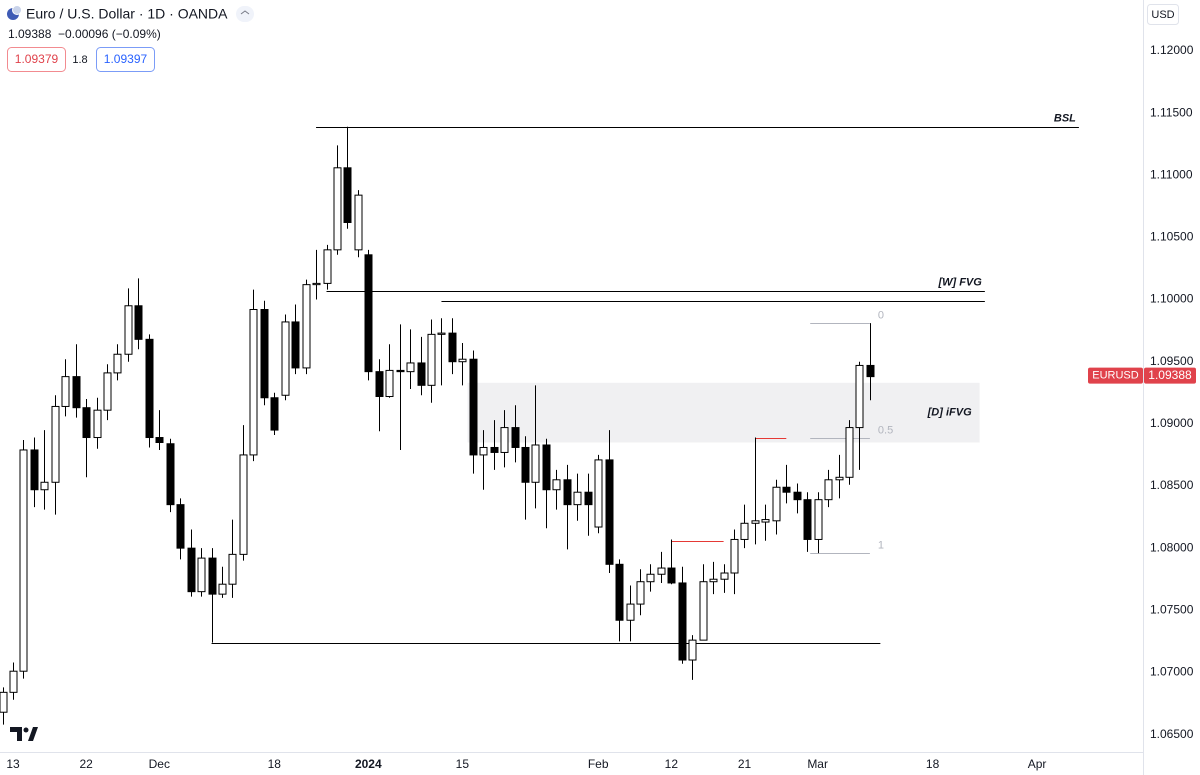  Describe the element at coordinates (24, 734) in the screenshot. I see `tv-logo` at that location.